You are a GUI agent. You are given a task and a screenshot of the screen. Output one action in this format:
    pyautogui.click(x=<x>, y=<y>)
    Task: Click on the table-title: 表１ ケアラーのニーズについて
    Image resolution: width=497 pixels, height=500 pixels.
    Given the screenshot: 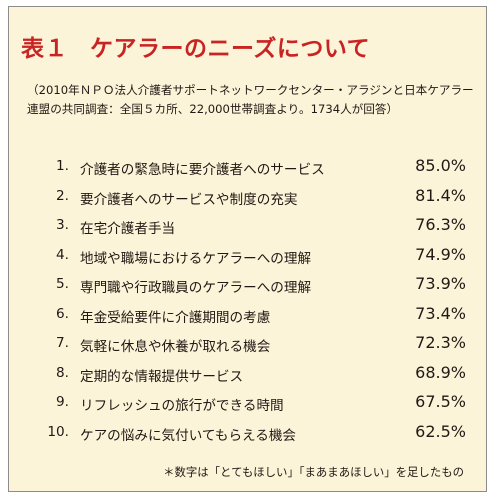 What is the action you would take?
    pyautogui.click(x=195, y=46)
    